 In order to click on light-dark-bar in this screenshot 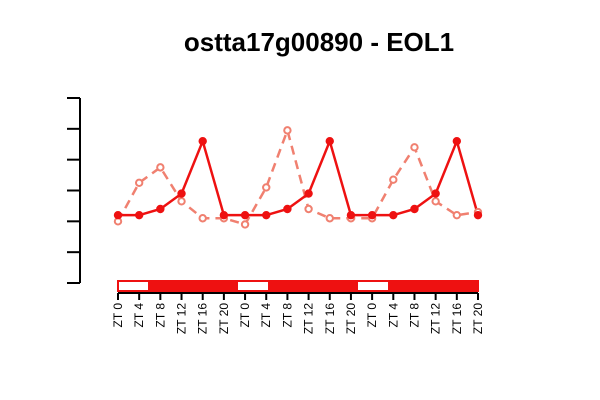, I will do `click(298, 286)`.